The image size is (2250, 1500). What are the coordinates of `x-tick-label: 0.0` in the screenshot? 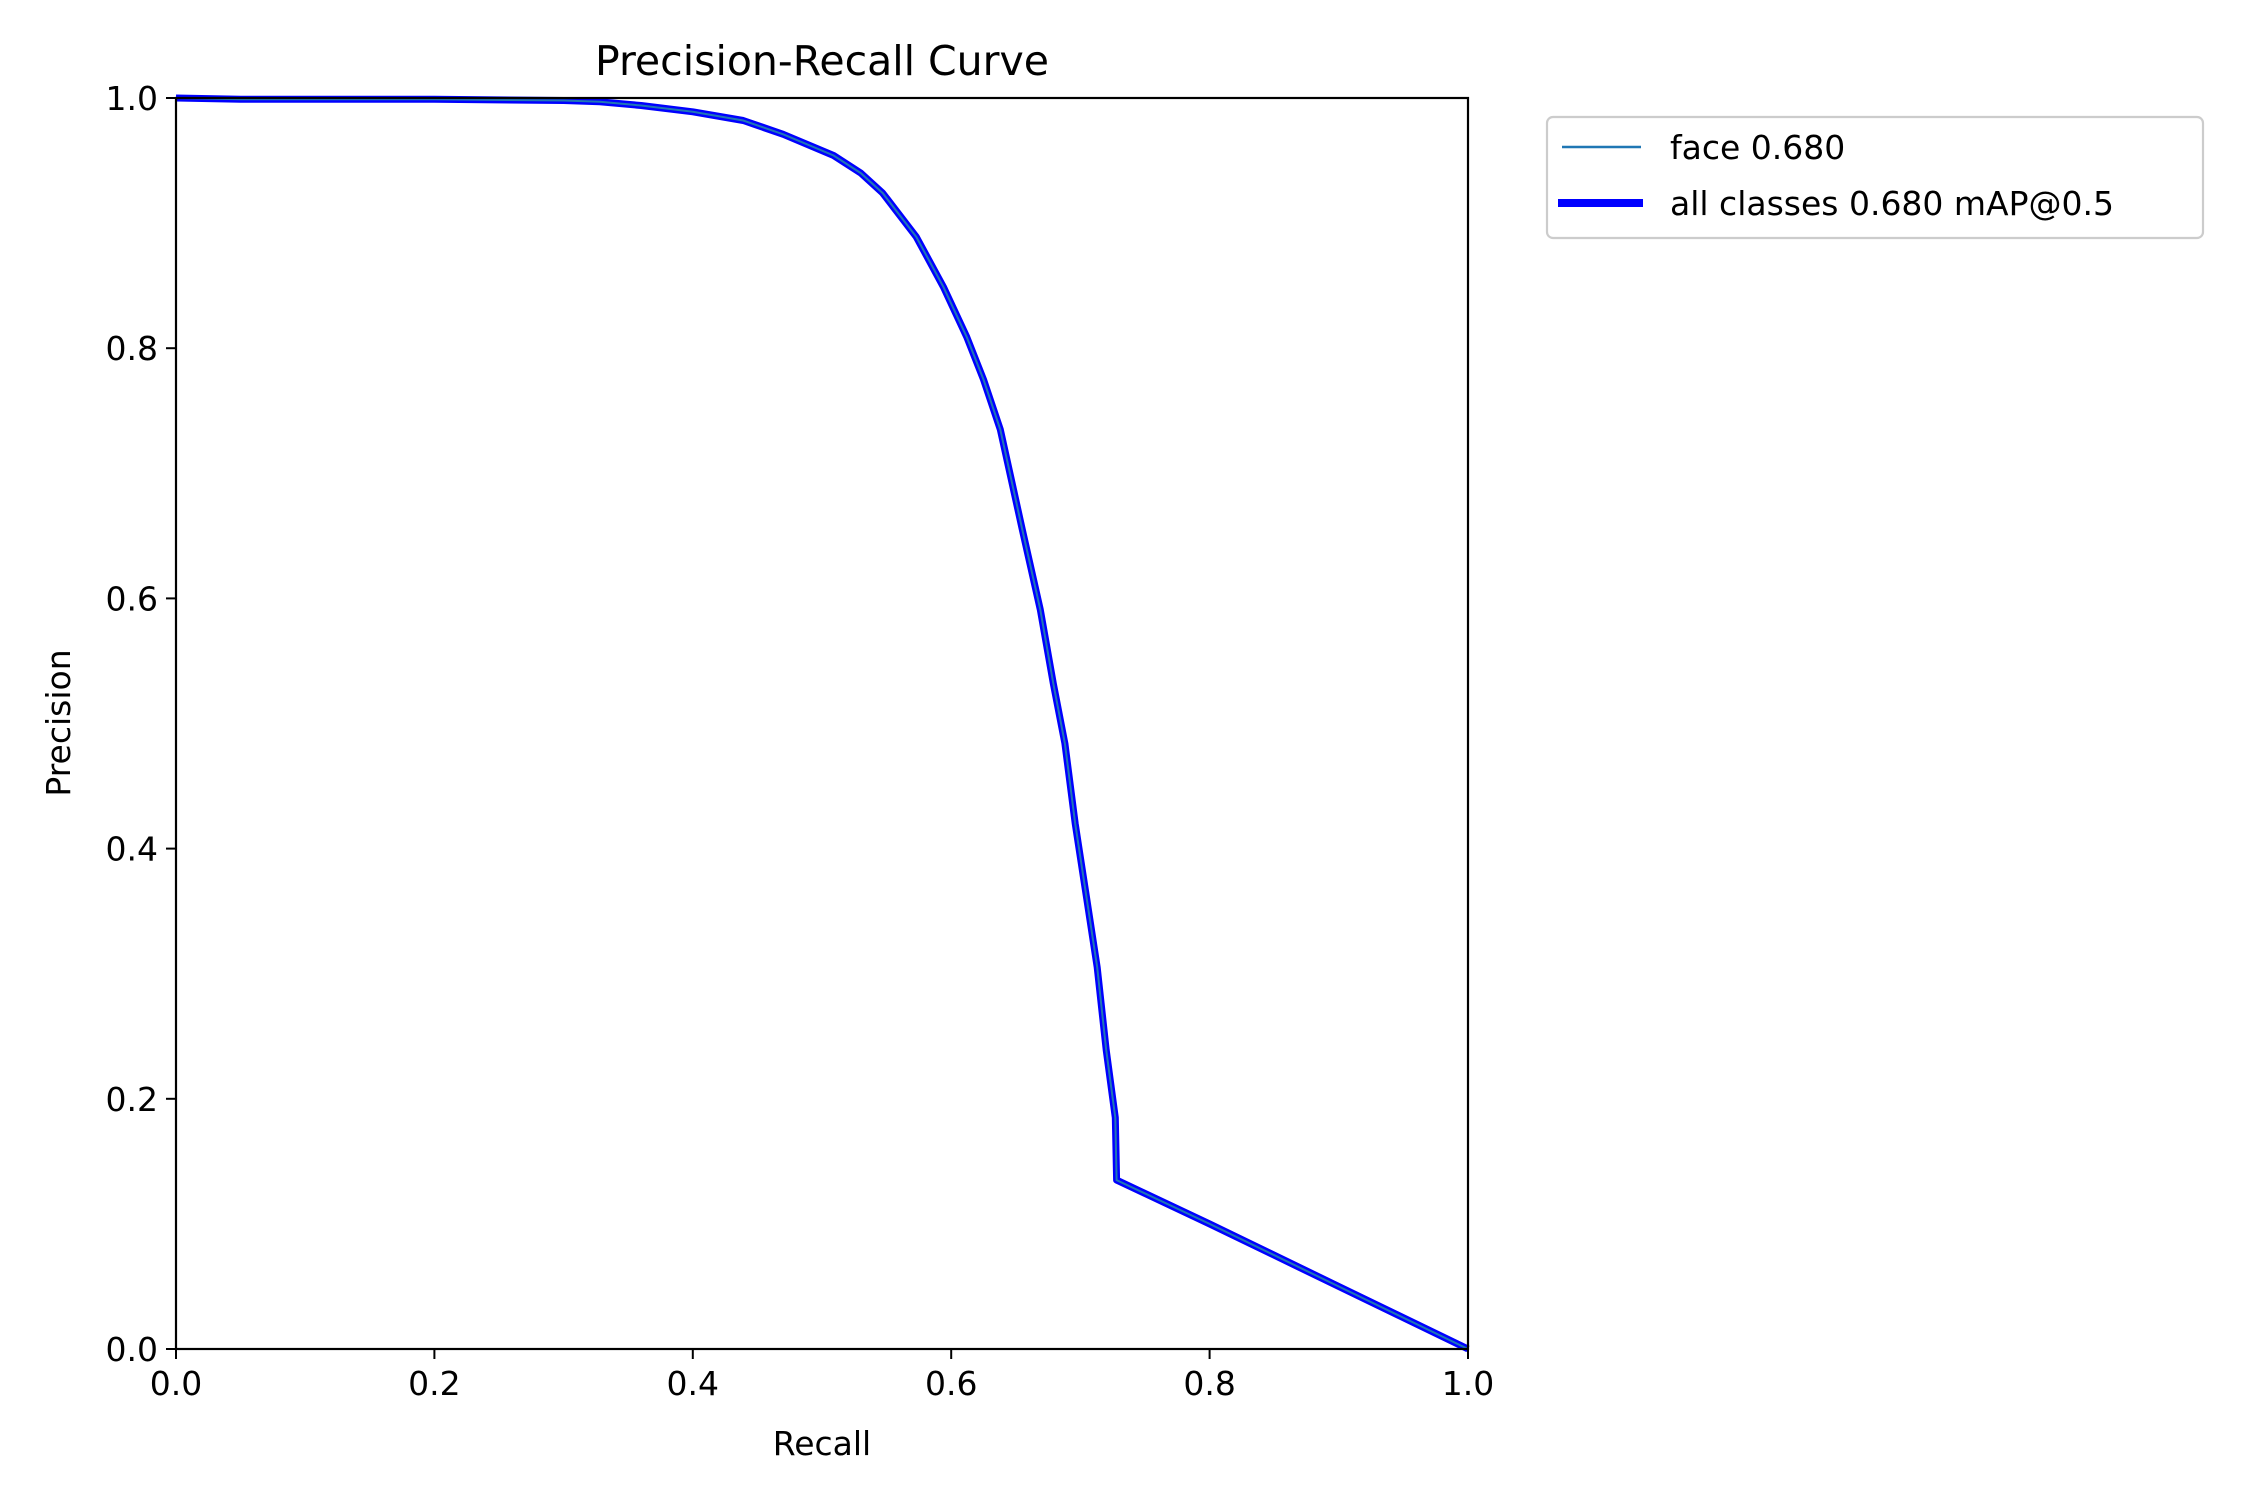 It's located at (176, 1383).